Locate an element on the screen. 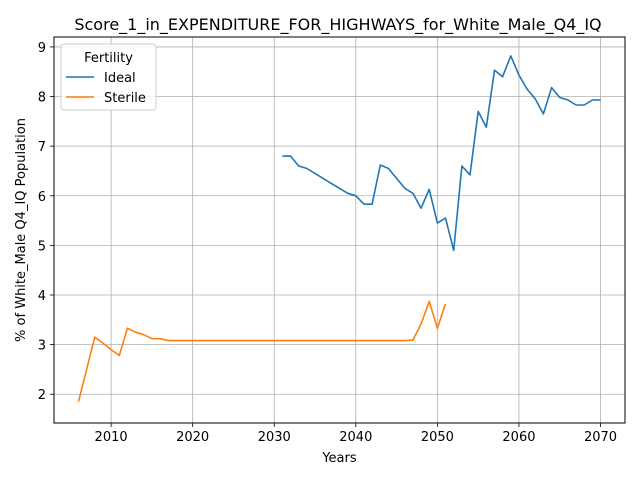 This screenshot has height=480, width=640. legend: Fertility Ideal Sterile is located at coordinates (108, 77).